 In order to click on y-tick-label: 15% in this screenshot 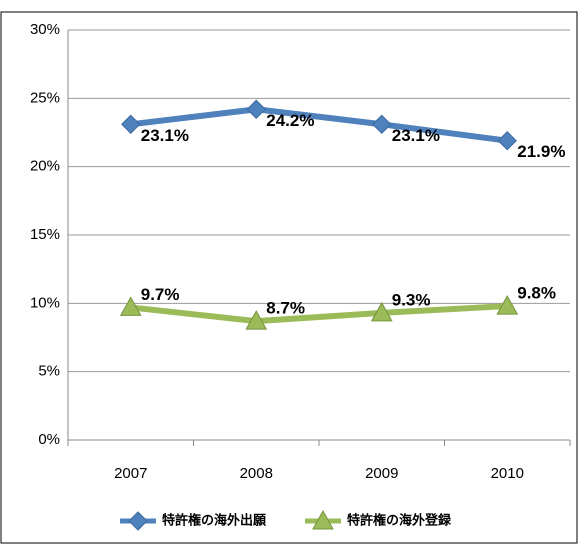, I will do `click(45, 234)`.